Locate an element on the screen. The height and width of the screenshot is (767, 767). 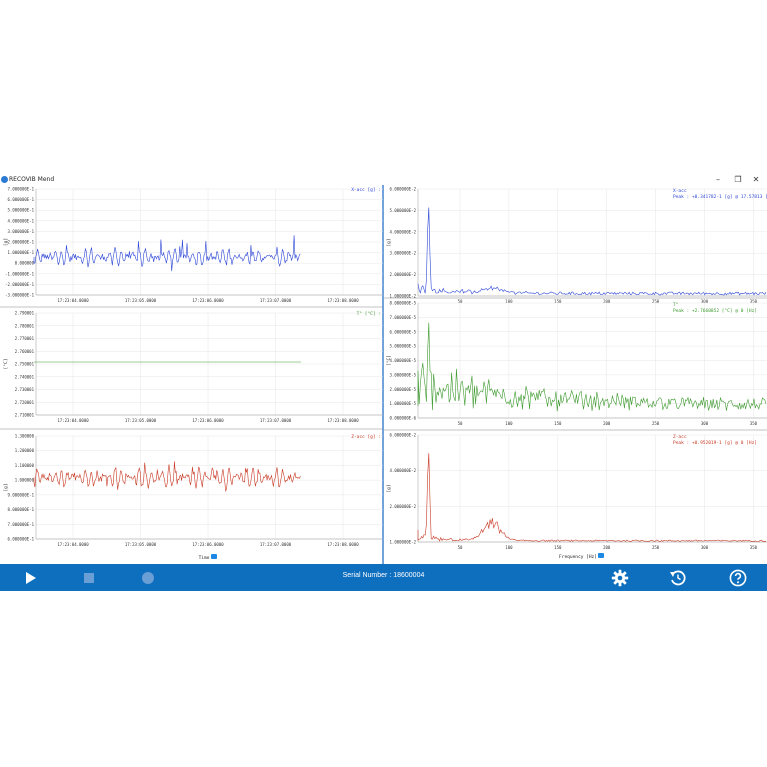
stop-icon is located at coordinates (88, 577).